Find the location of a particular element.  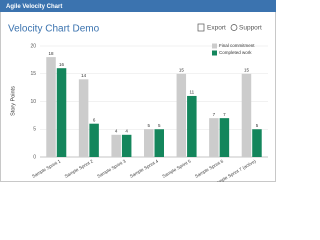

header-bar is located at coordinates (138, 6).